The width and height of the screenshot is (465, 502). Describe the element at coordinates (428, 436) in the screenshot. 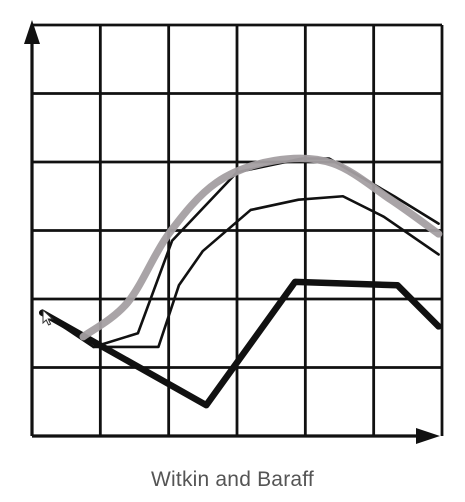

I see `x-axis-arrow-icon` at that location.